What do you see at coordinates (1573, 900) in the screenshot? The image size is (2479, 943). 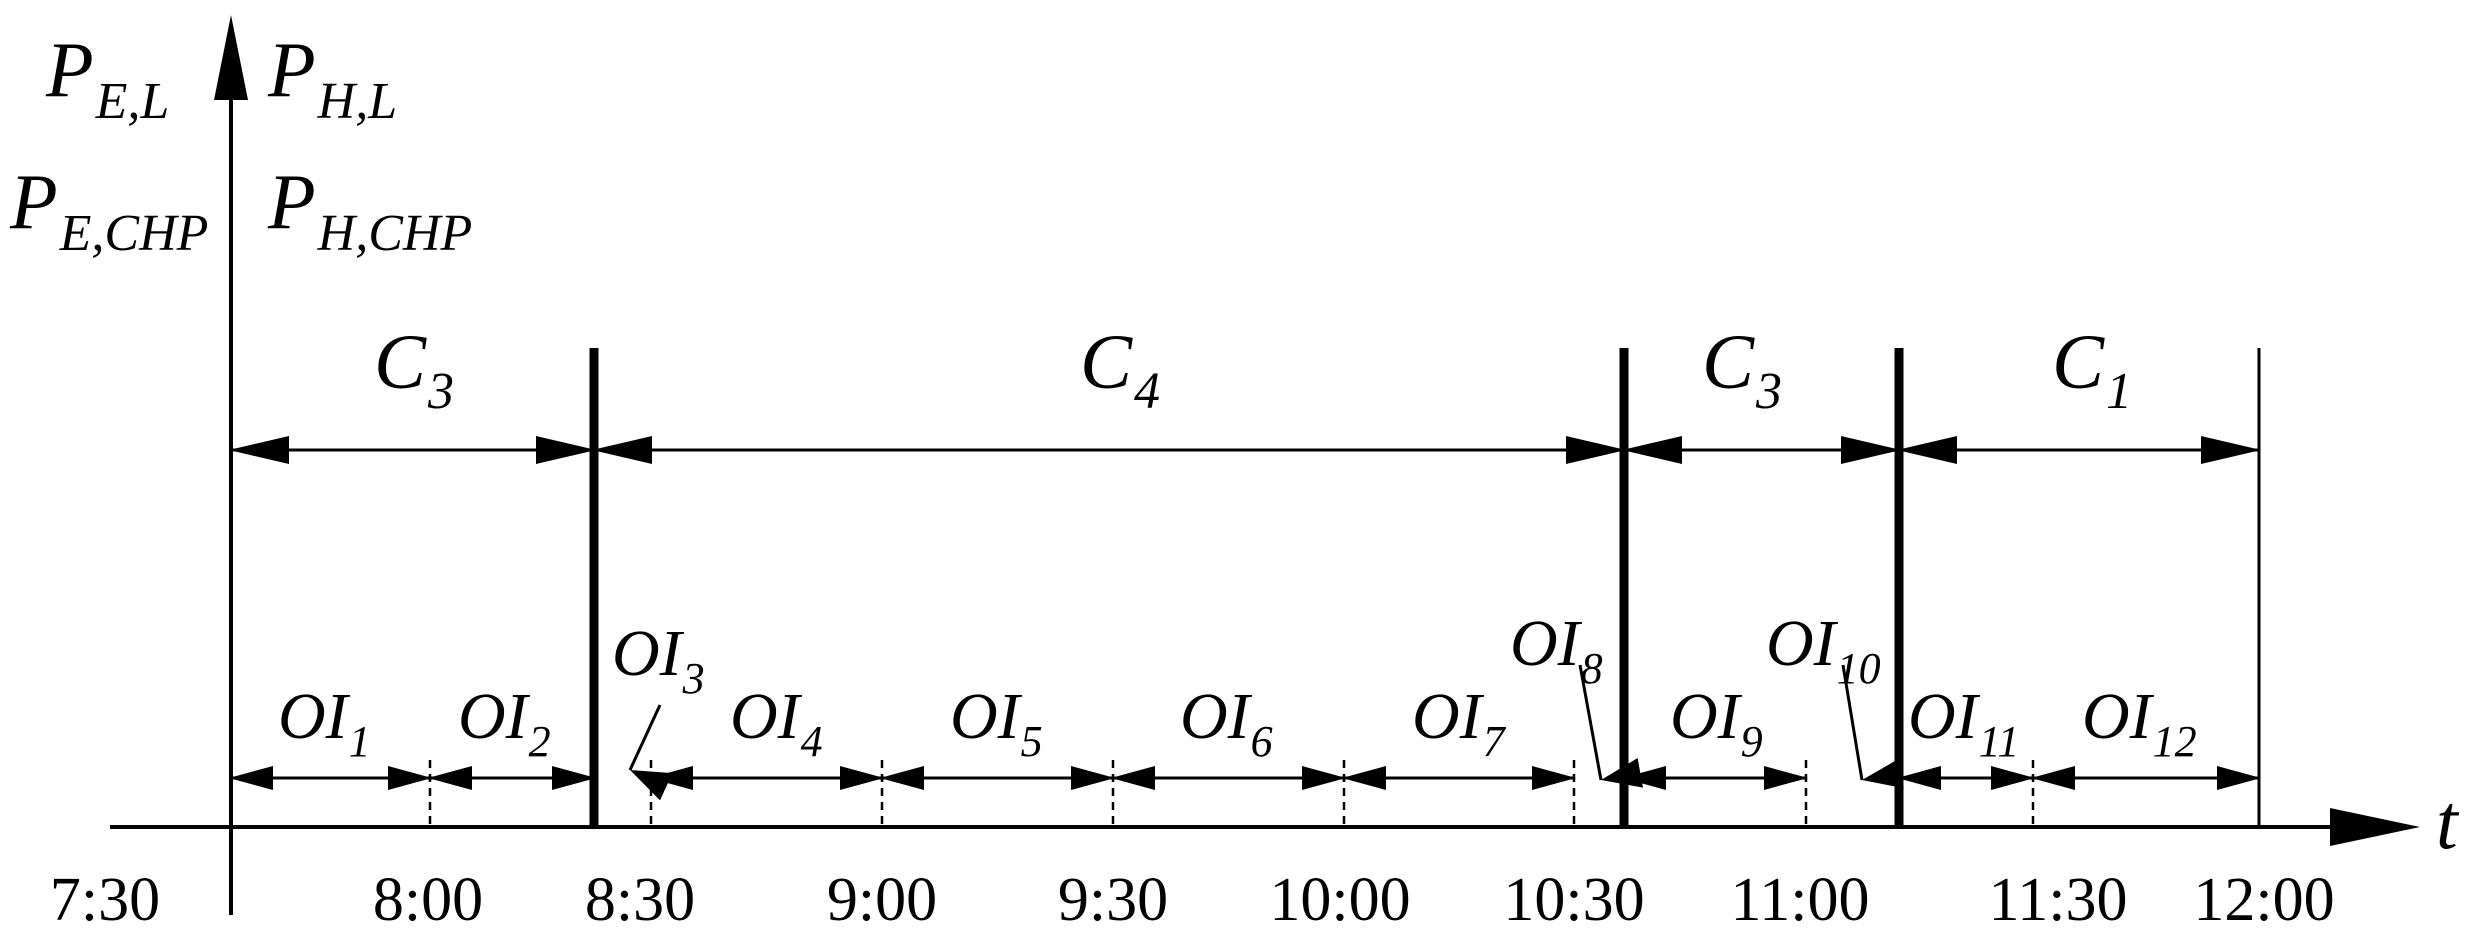 I see `time-tick-label: 10:30` at bounding box center [1573, 900].